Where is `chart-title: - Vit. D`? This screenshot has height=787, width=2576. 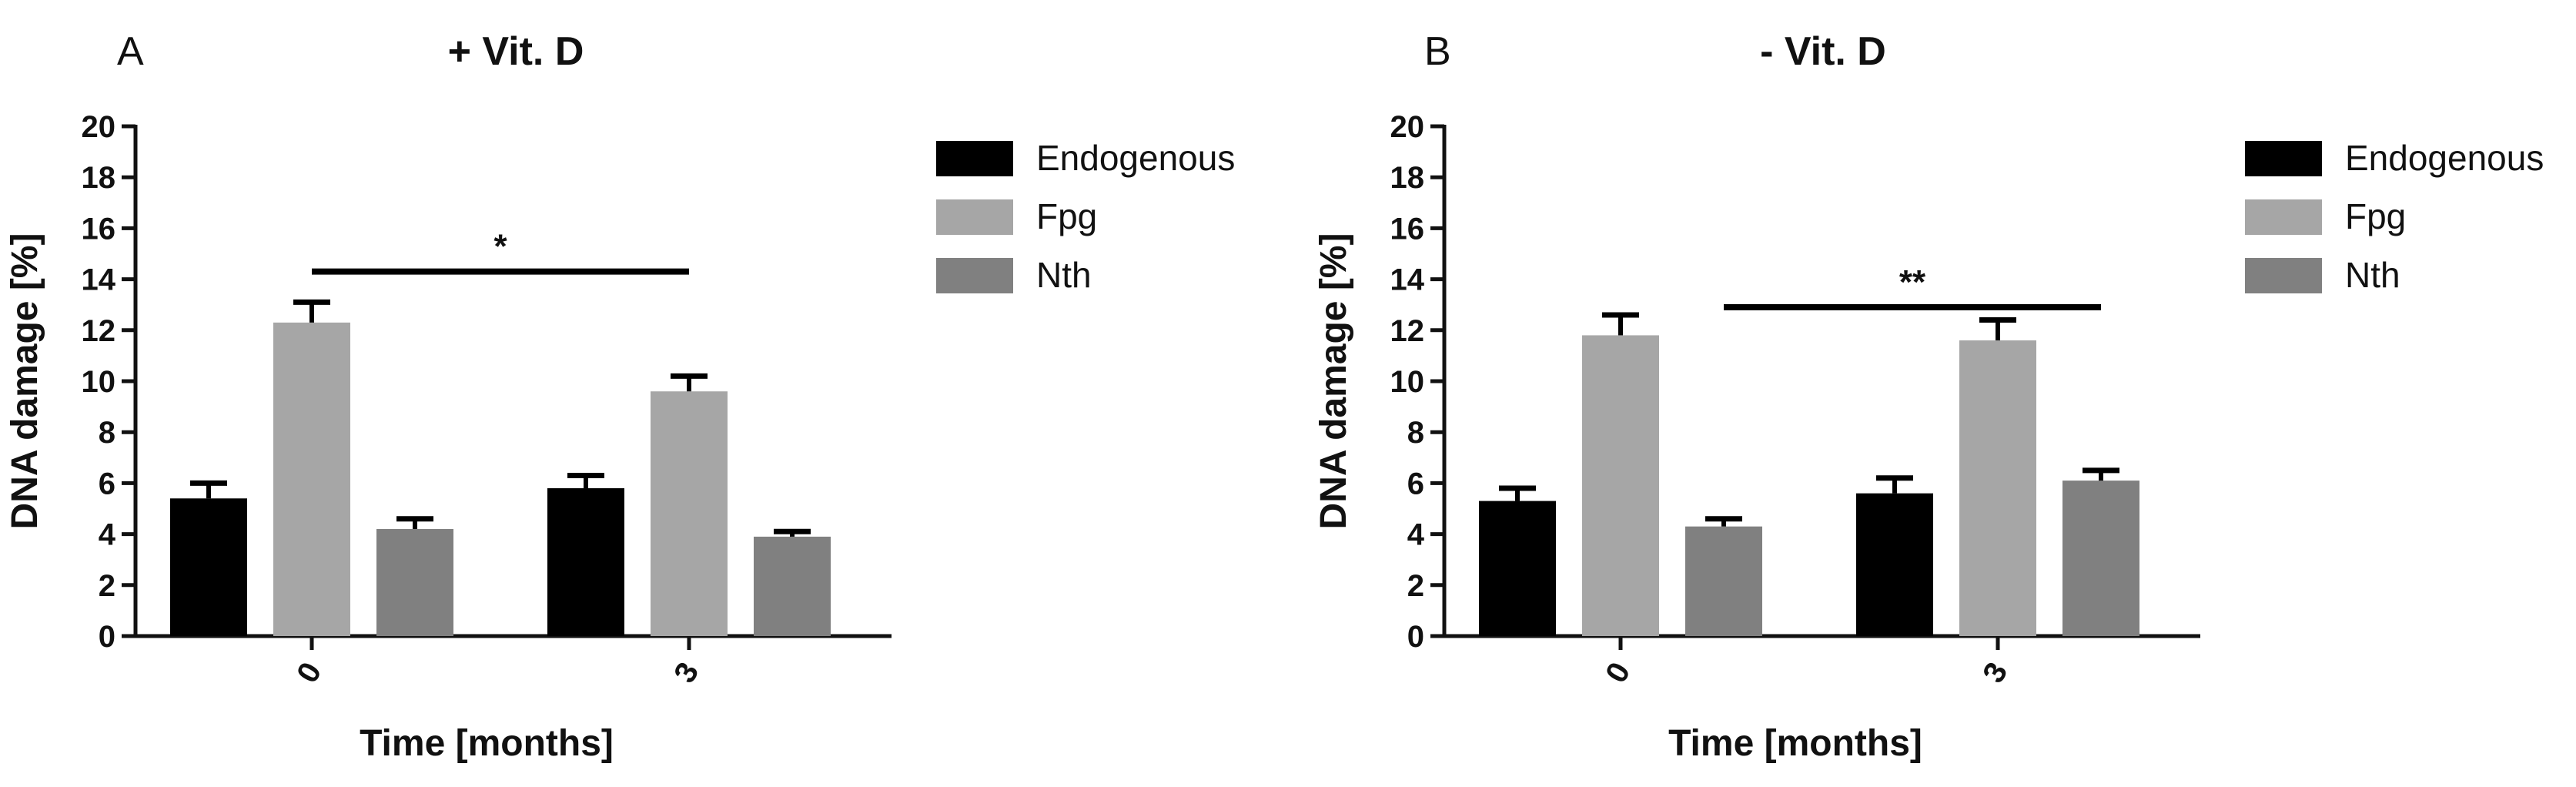 chart-title: - Vit. D is located at coordinates (1823, 51).